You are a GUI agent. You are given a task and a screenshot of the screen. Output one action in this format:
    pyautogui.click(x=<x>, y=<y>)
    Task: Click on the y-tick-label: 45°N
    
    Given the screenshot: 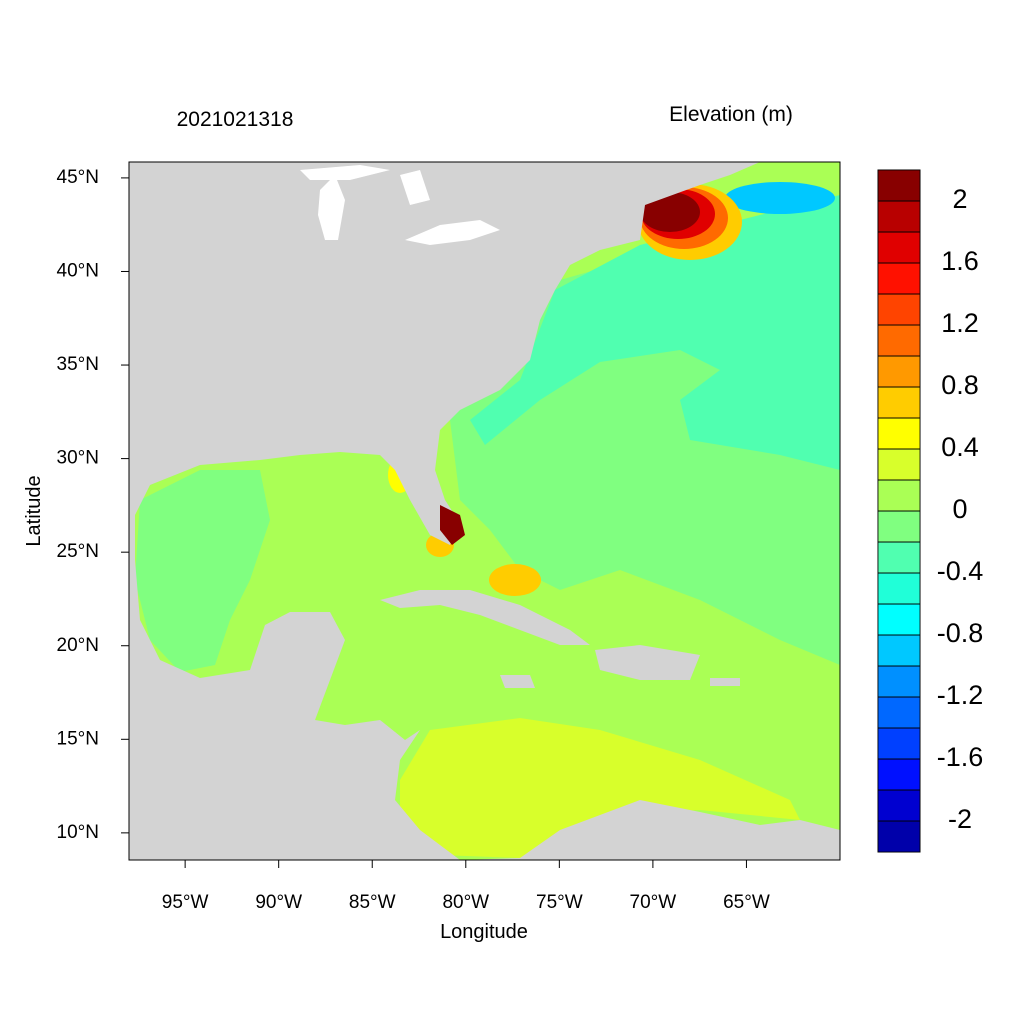 What is the action you would take?
    pyautogui.click(x=78, y=177)
    